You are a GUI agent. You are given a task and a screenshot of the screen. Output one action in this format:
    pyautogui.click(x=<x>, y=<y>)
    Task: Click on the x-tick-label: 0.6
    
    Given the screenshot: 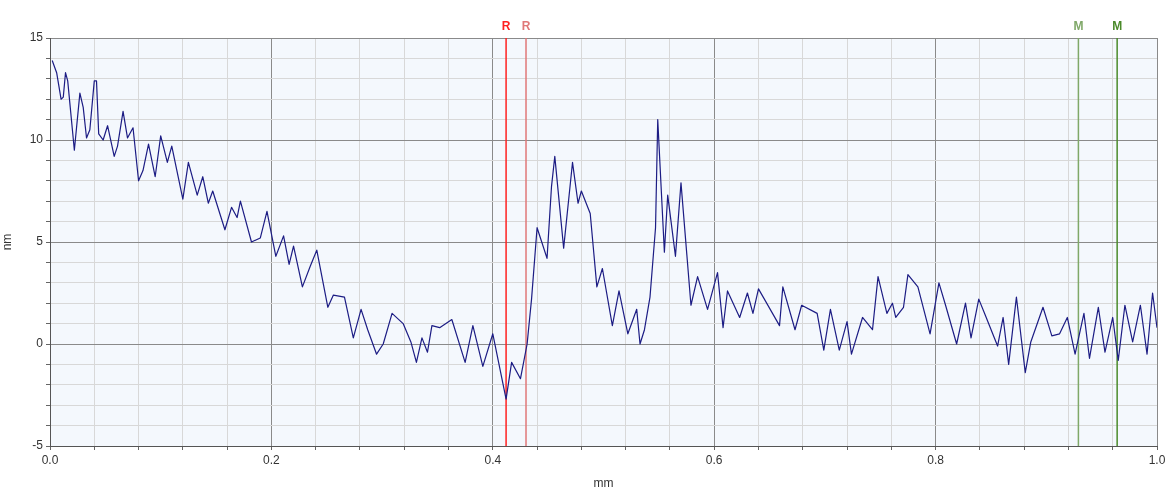 What is the action you would take?
    pyautogui.click(x=714, y=459)
    